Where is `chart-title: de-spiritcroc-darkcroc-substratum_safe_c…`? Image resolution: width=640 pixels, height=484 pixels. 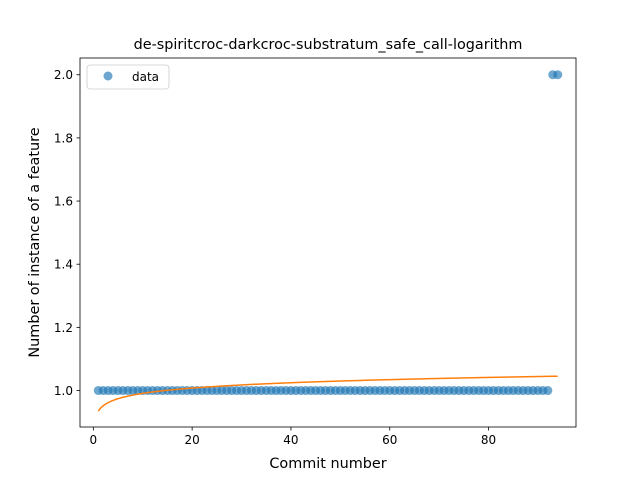 chart-title: de-spiritcroc-darkcroc-substratum_safe_c… is located at coordinates (328, 45).